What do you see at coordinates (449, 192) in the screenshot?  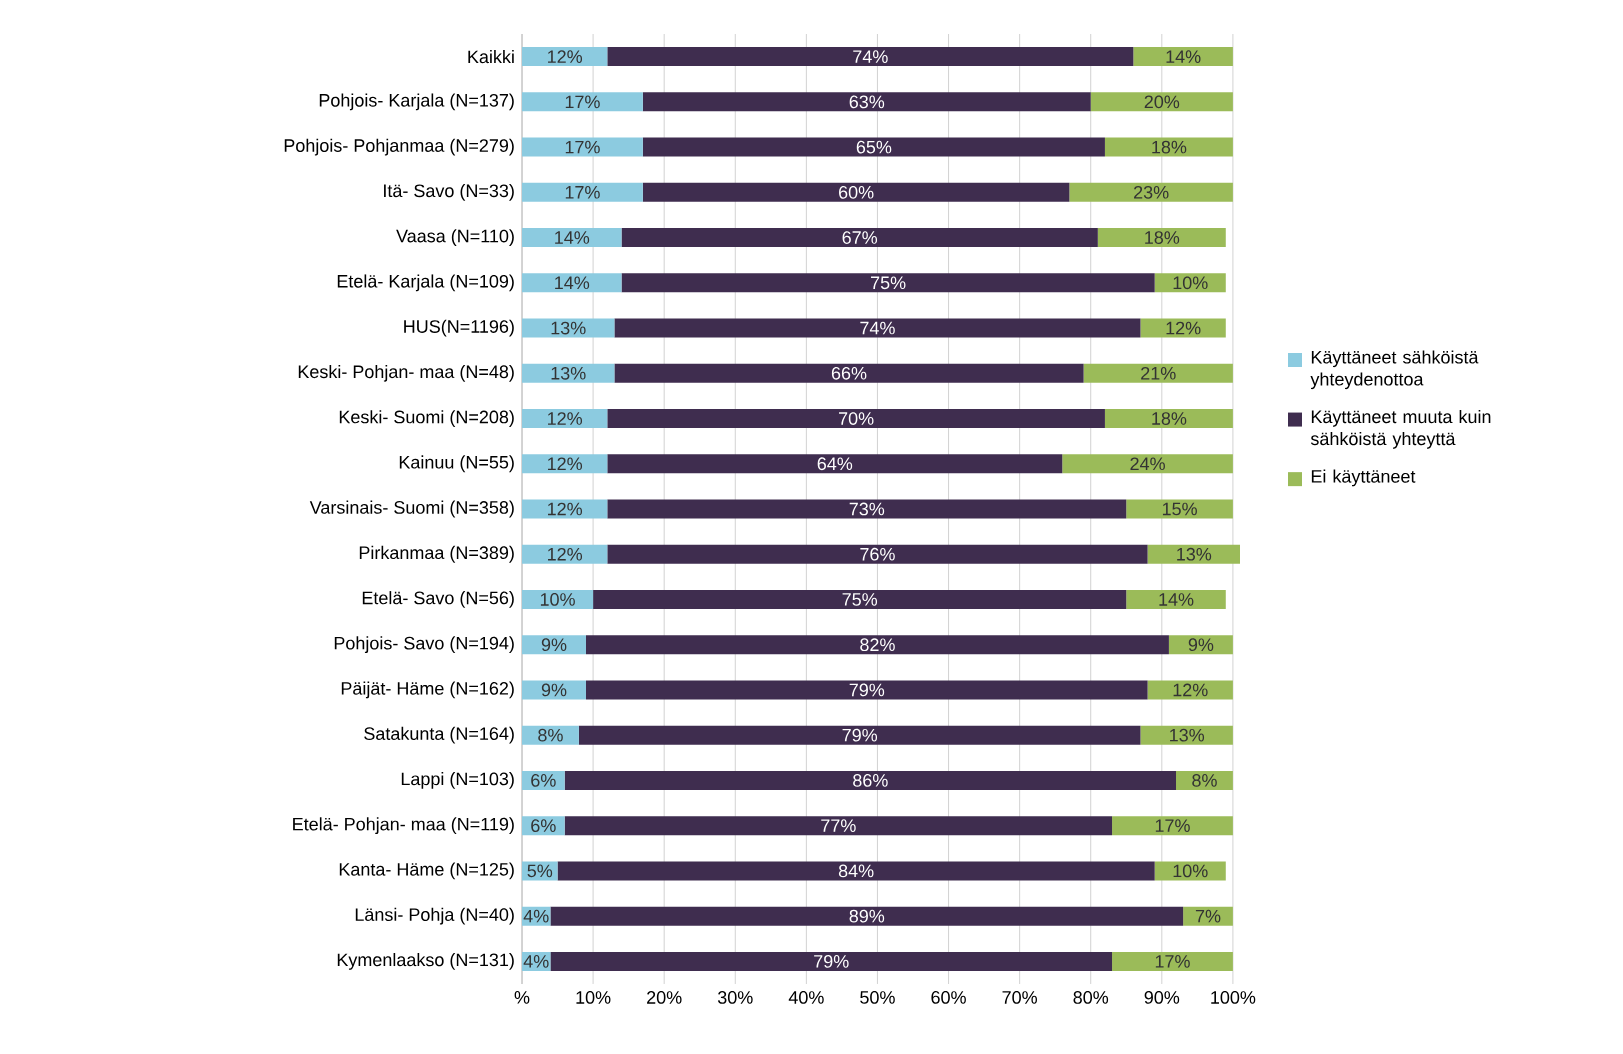 I see `y-tick-label: Itä- Savo (N=33)` at bounding box center [449, 192].